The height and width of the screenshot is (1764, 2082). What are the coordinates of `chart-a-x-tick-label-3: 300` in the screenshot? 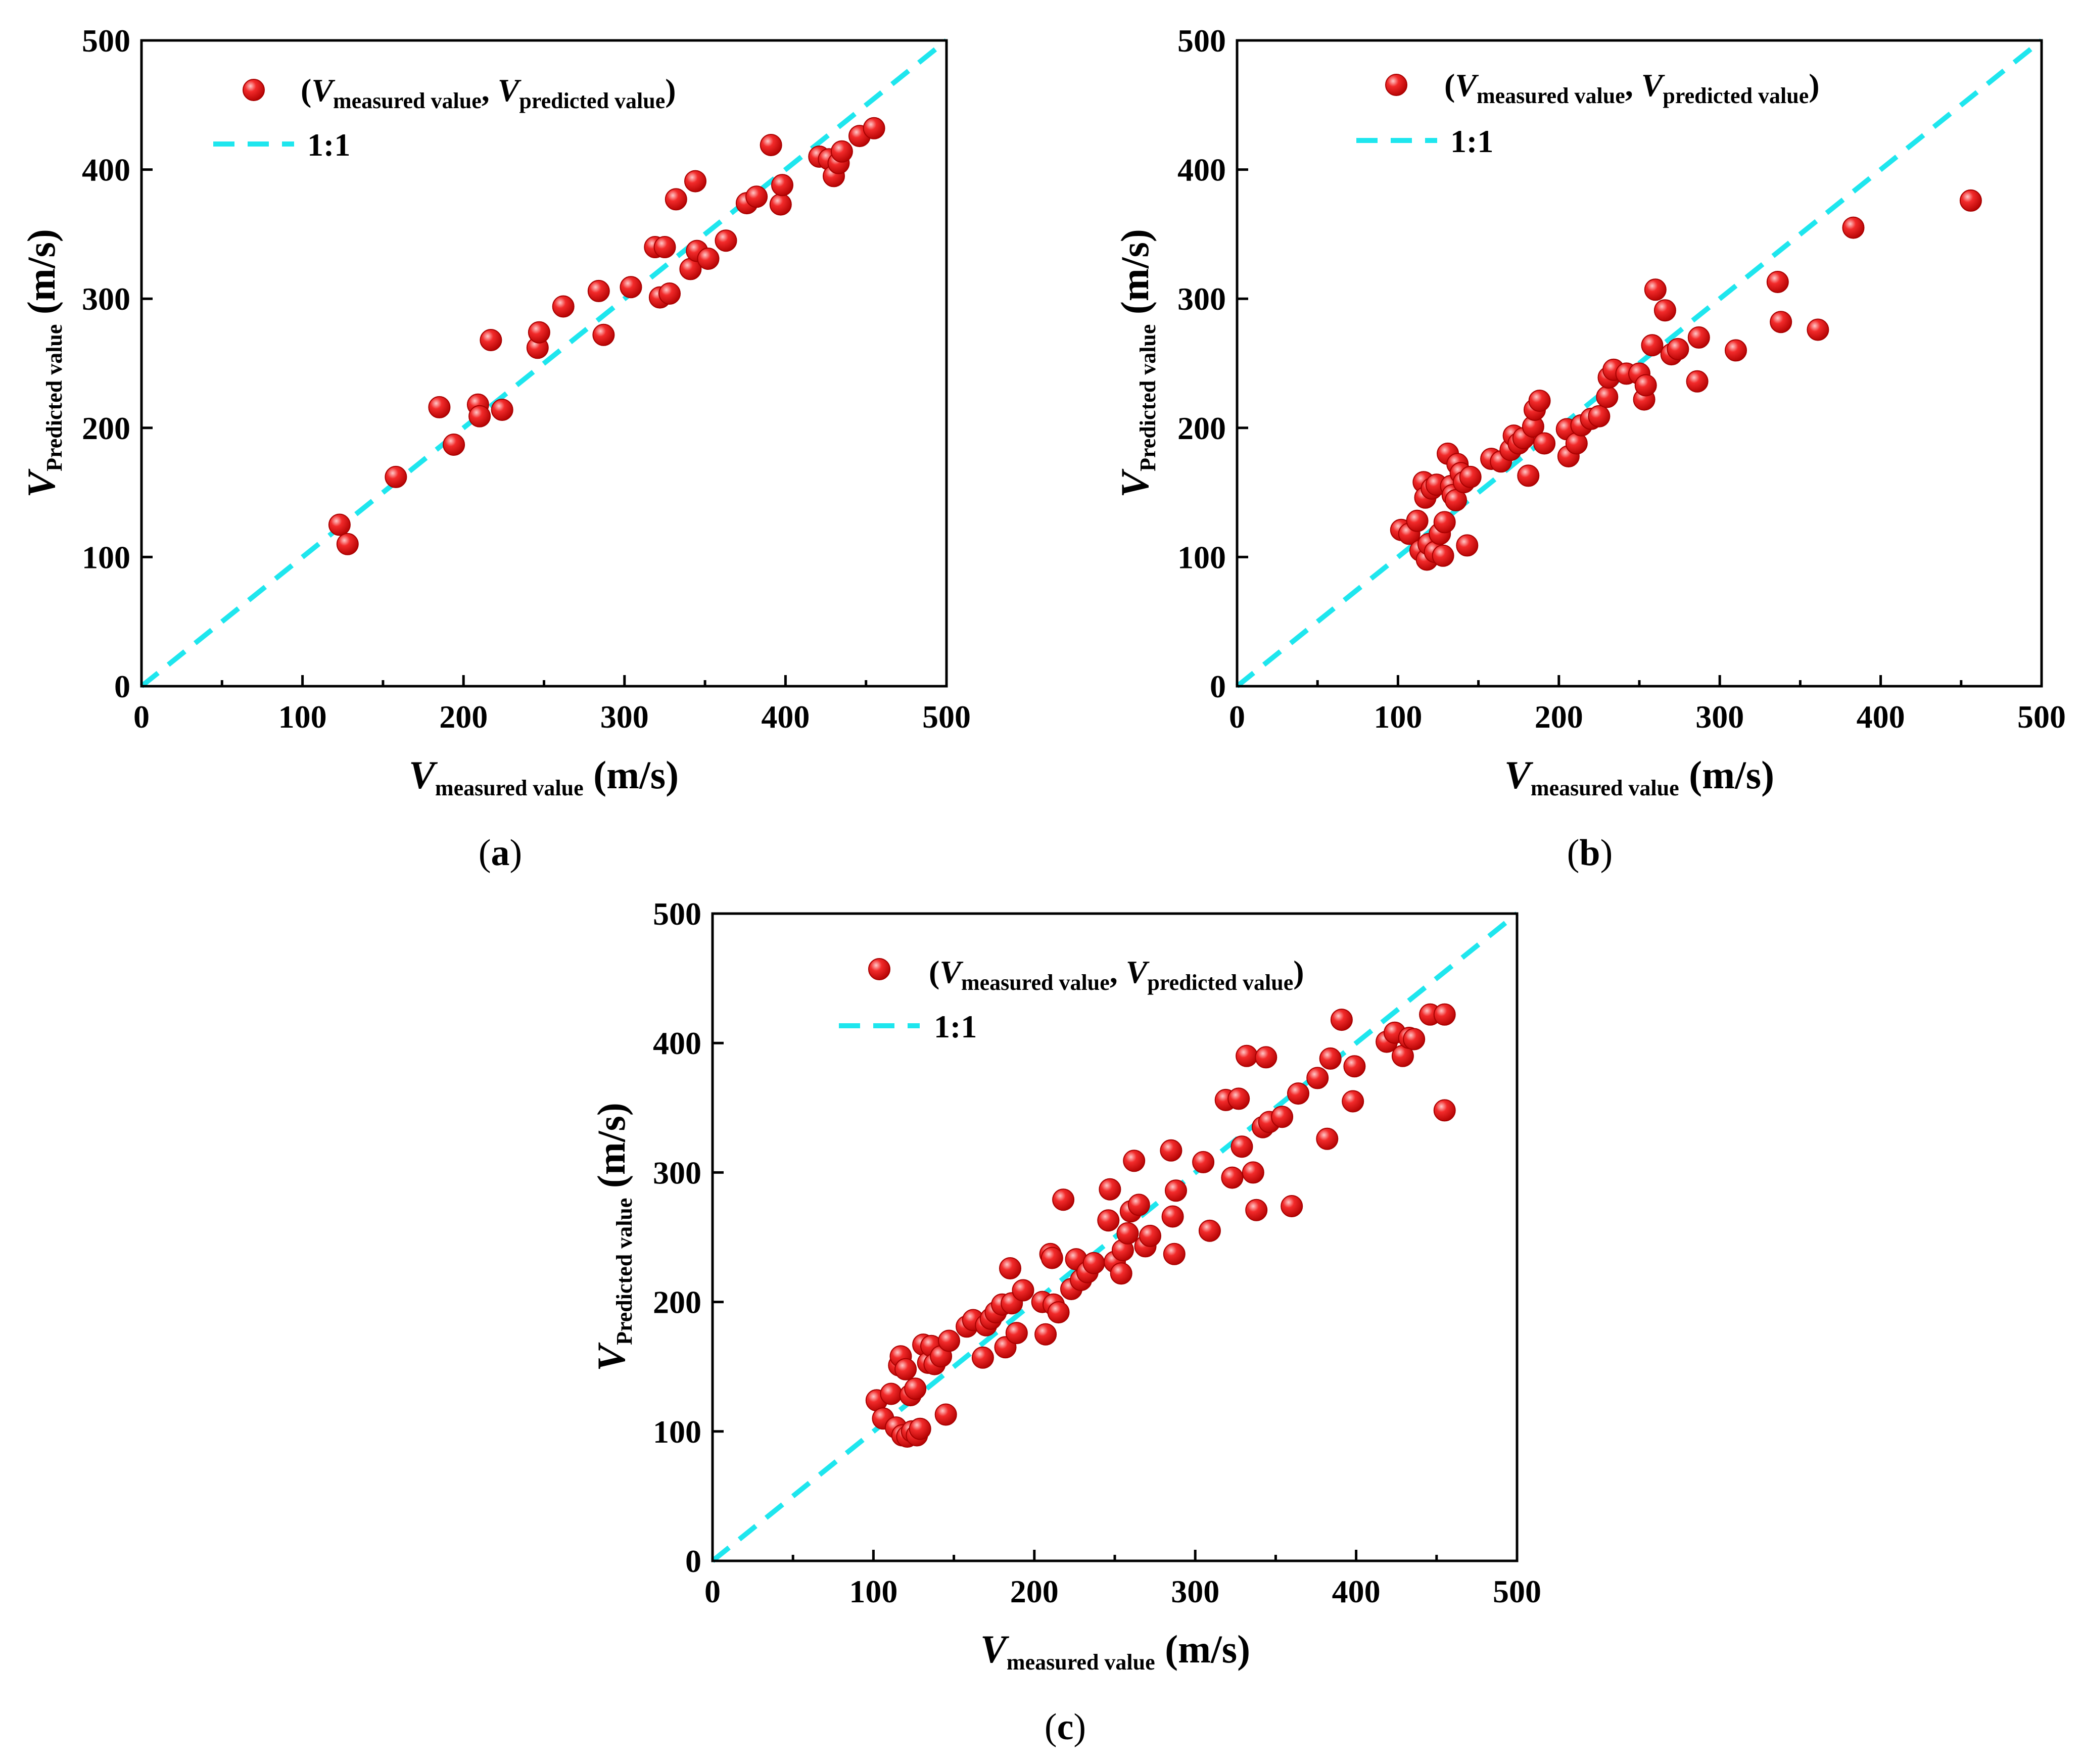 It's located at (624, 717).